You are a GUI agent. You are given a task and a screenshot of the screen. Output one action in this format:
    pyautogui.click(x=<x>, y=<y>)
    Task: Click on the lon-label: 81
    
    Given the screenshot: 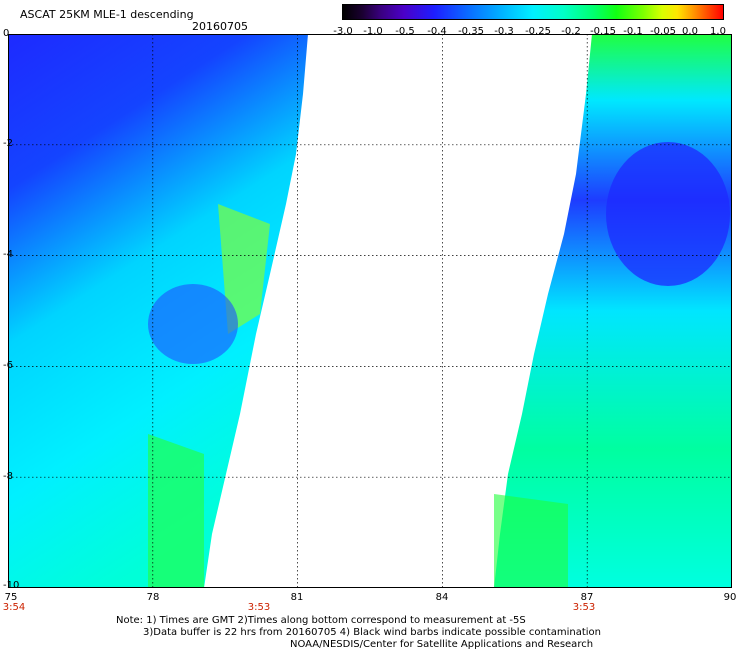 What is the action you would take?
    pyautogui.click(x=297, y=597)
    